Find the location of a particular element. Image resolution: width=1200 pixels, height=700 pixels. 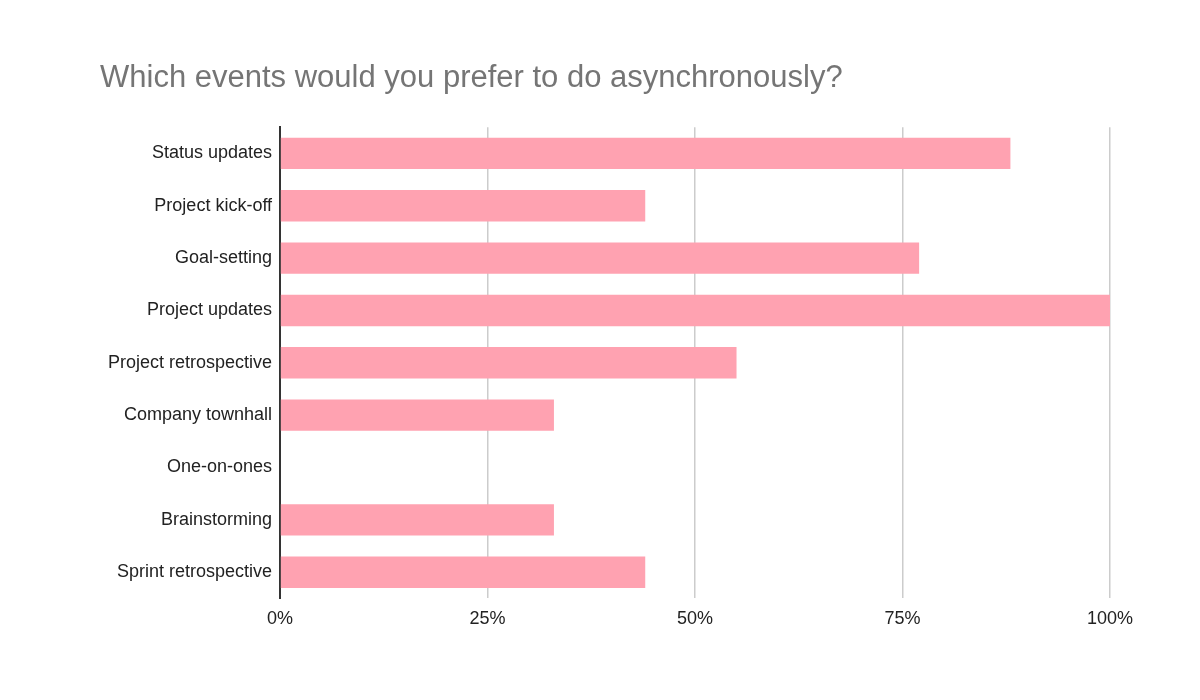

y-tick-label: Company townhall is located at coordinates (198, 414).